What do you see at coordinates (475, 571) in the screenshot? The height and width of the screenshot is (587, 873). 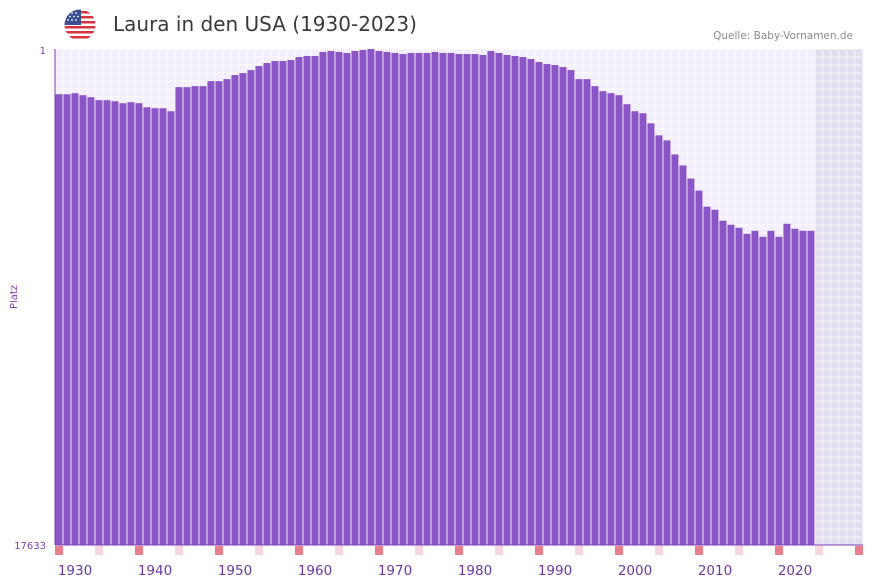 I see `x-tick-label: 1980` at bounding box center [475, 571].